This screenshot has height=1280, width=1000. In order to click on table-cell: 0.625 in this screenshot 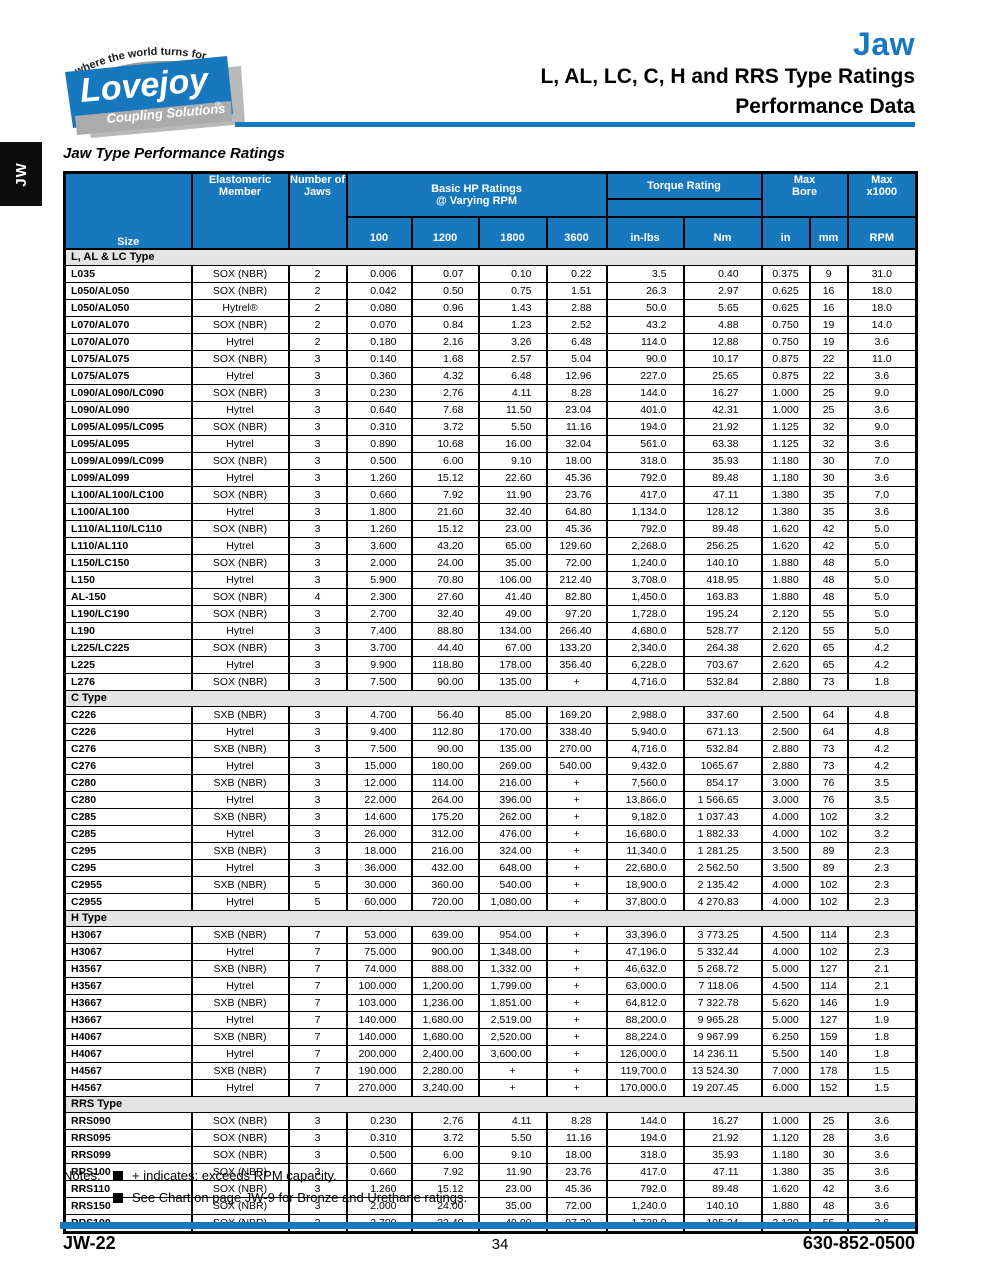, I will do `click(785, 308)`.